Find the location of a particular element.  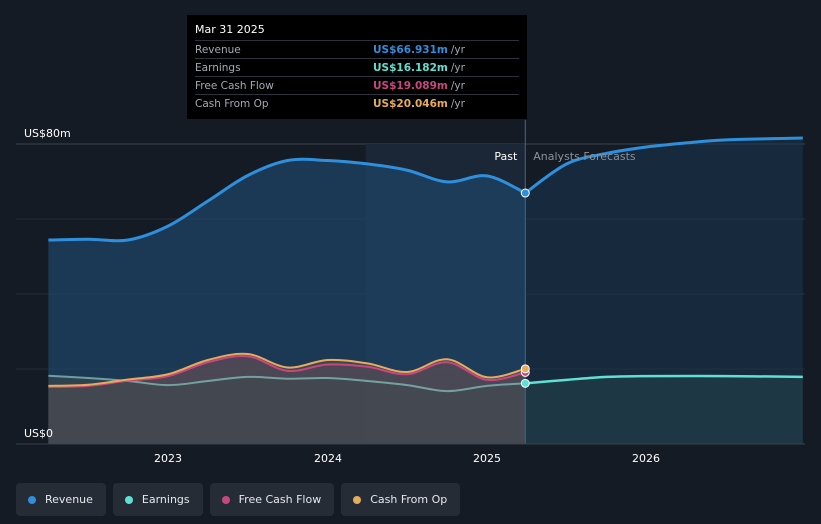

revenue-forecast-line is located at coordinates (663, 165).